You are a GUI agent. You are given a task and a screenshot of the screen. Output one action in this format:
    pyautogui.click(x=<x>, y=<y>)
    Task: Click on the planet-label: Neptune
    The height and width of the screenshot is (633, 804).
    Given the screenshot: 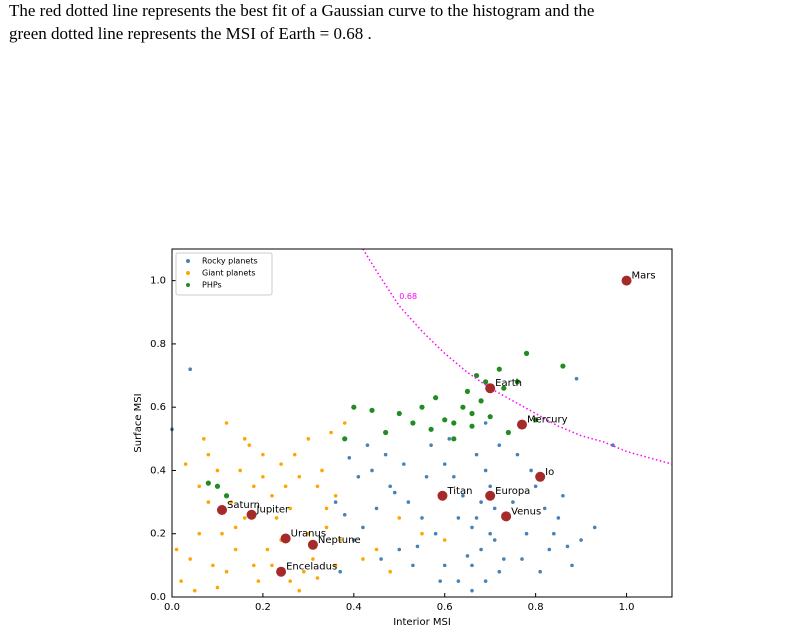 What is the action you would take?
    pyautogui.click(x=339, y=540)
    